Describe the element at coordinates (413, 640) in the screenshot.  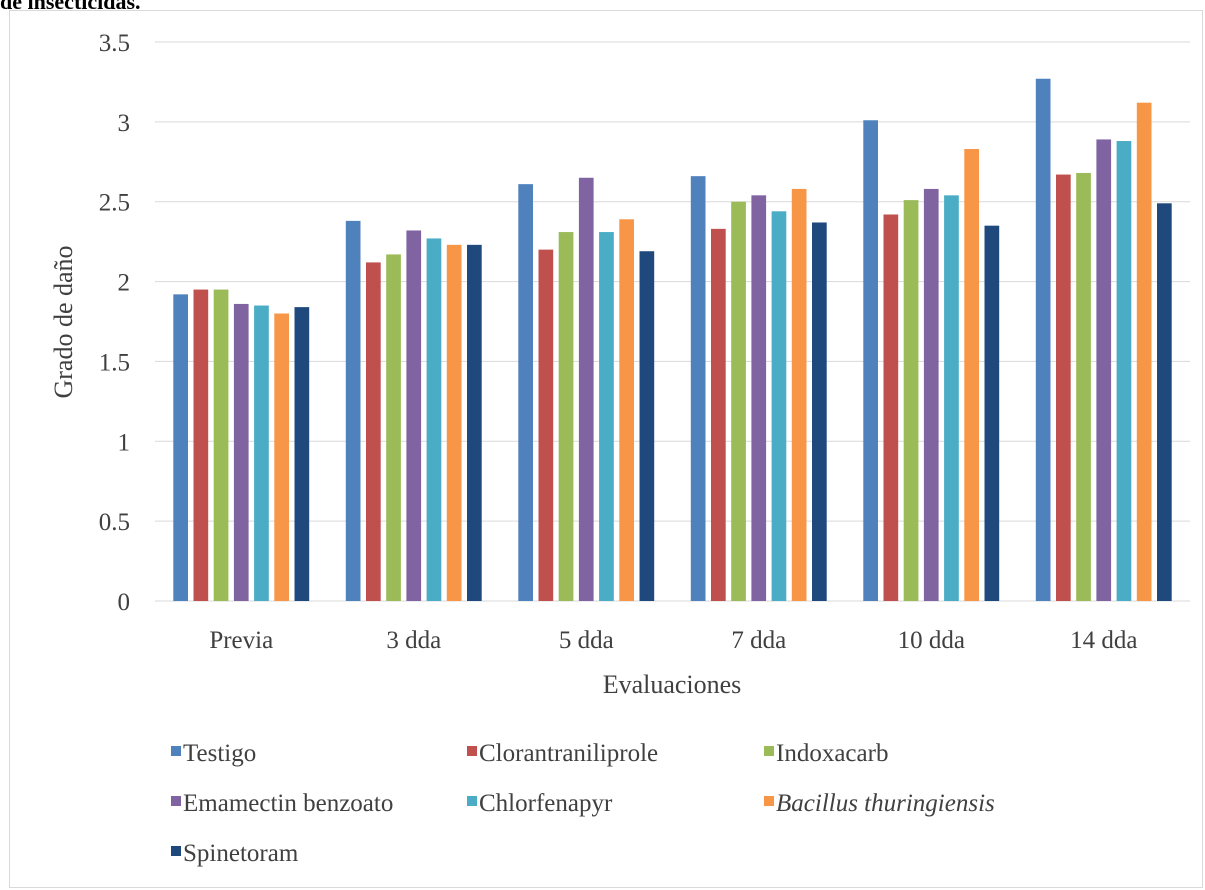
I see `x-tick-label: 3 dda` at that location.